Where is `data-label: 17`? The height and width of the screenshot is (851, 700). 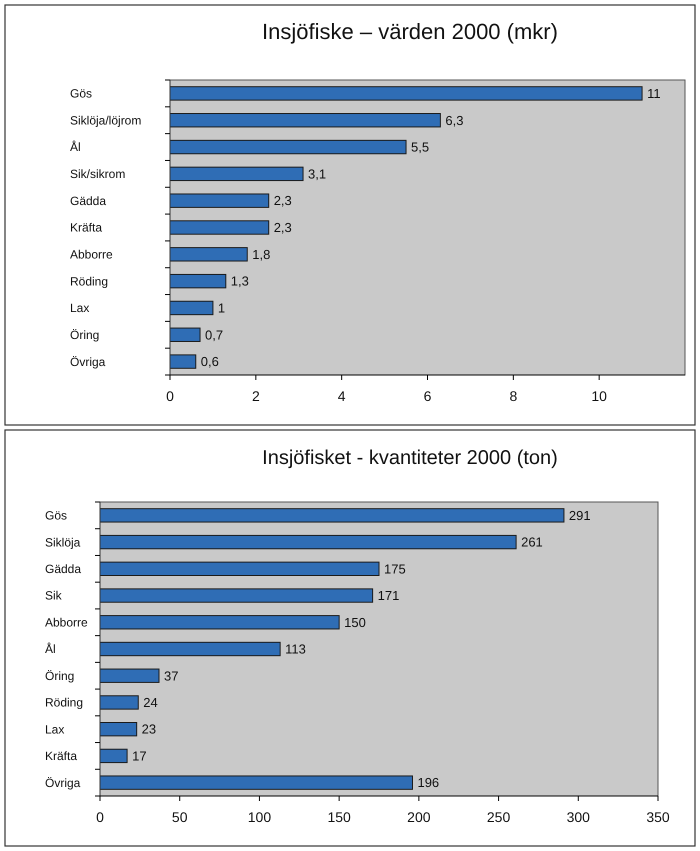 data-label: 17 is located at coordinates (139, 756).